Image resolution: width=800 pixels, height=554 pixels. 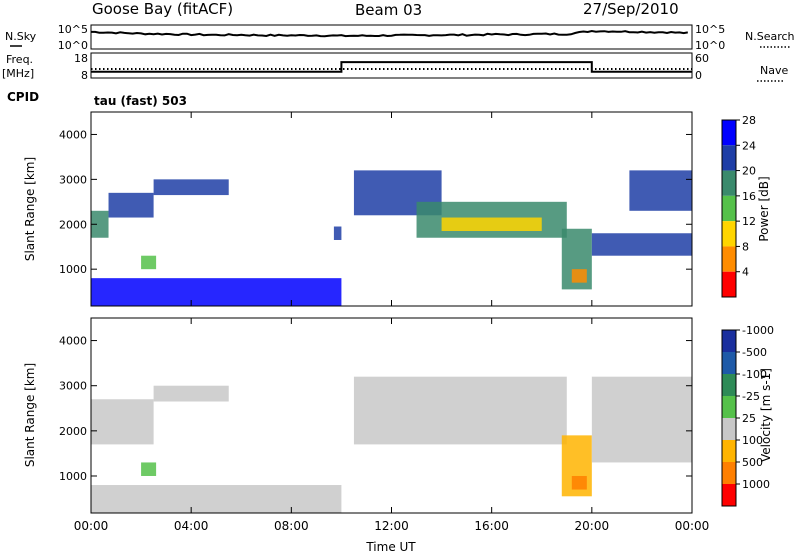 I want to click on noise-left-tick-top: 10^5, so click(x=73, y=29).